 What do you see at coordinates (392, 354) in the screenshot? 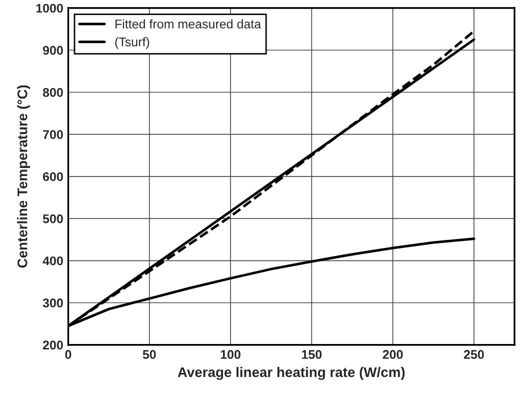
I see `x-tick-label: 200` at bounding box center [392, 354].